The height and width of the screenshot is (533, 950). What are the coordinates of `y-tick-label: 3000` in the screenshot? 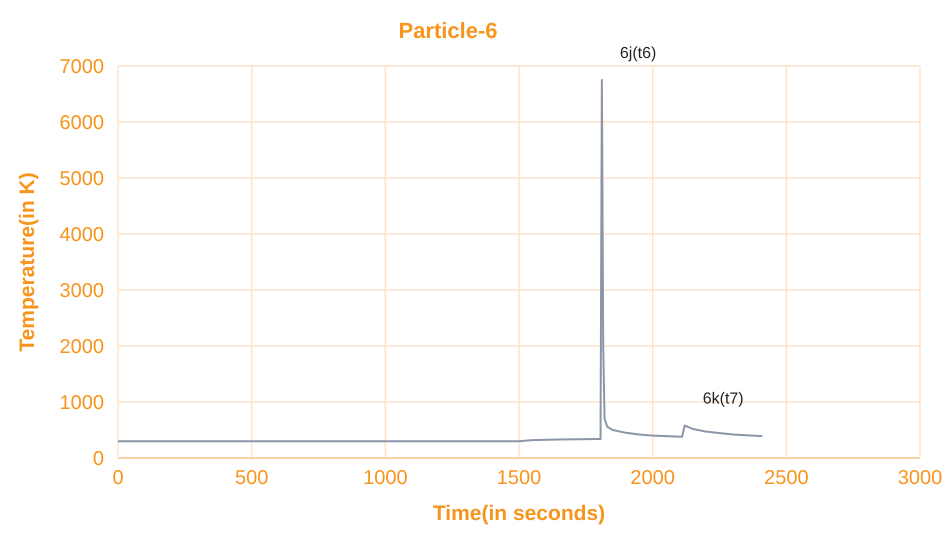 It's located at (82, 291).